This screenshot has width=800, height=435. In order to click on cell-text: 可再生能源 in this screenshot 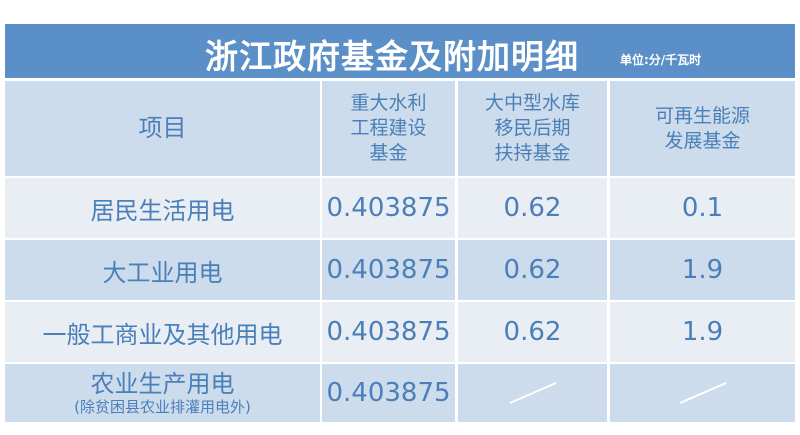, I will do `click(702, 115)`.